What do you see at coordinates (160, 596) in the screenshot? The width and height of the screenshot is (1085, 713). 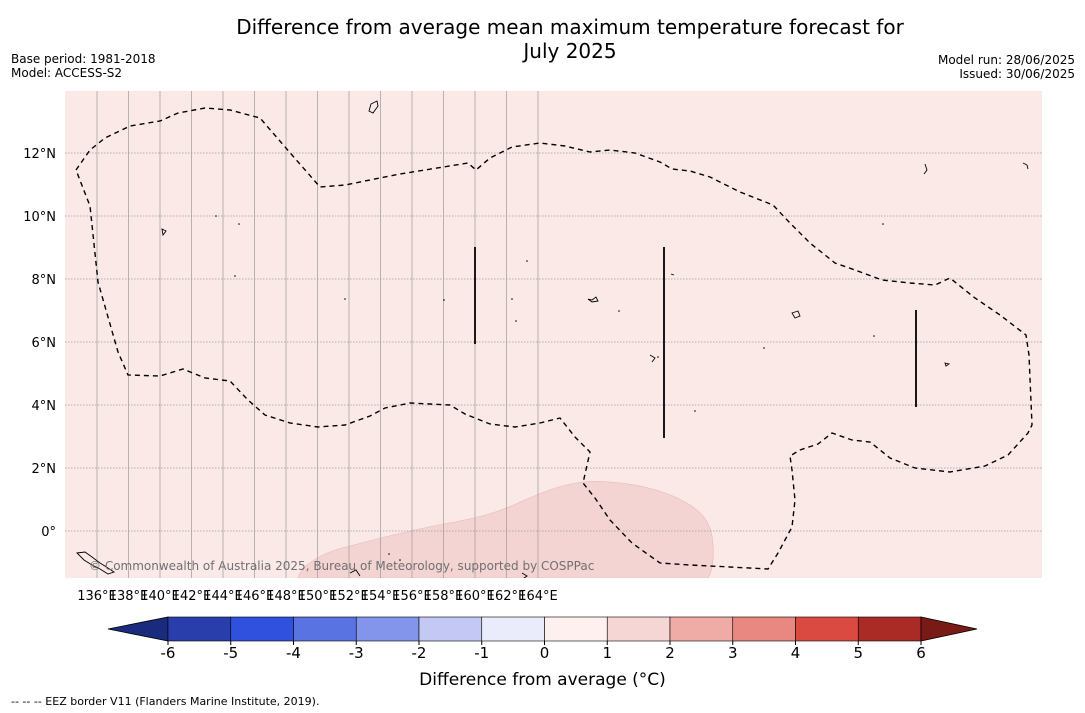 I see `lon-tick-label: 140°E` at bounding box center [160, 596].